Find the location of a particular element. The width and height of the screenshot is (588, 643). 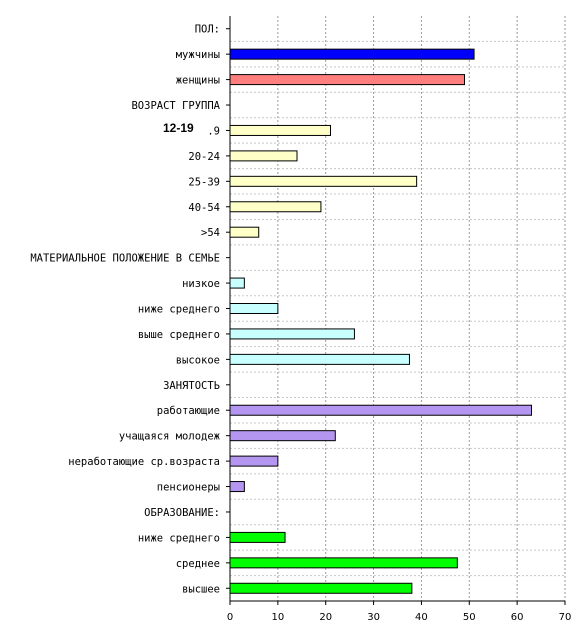

category-label: >54 is located at coordinates (210, 233).